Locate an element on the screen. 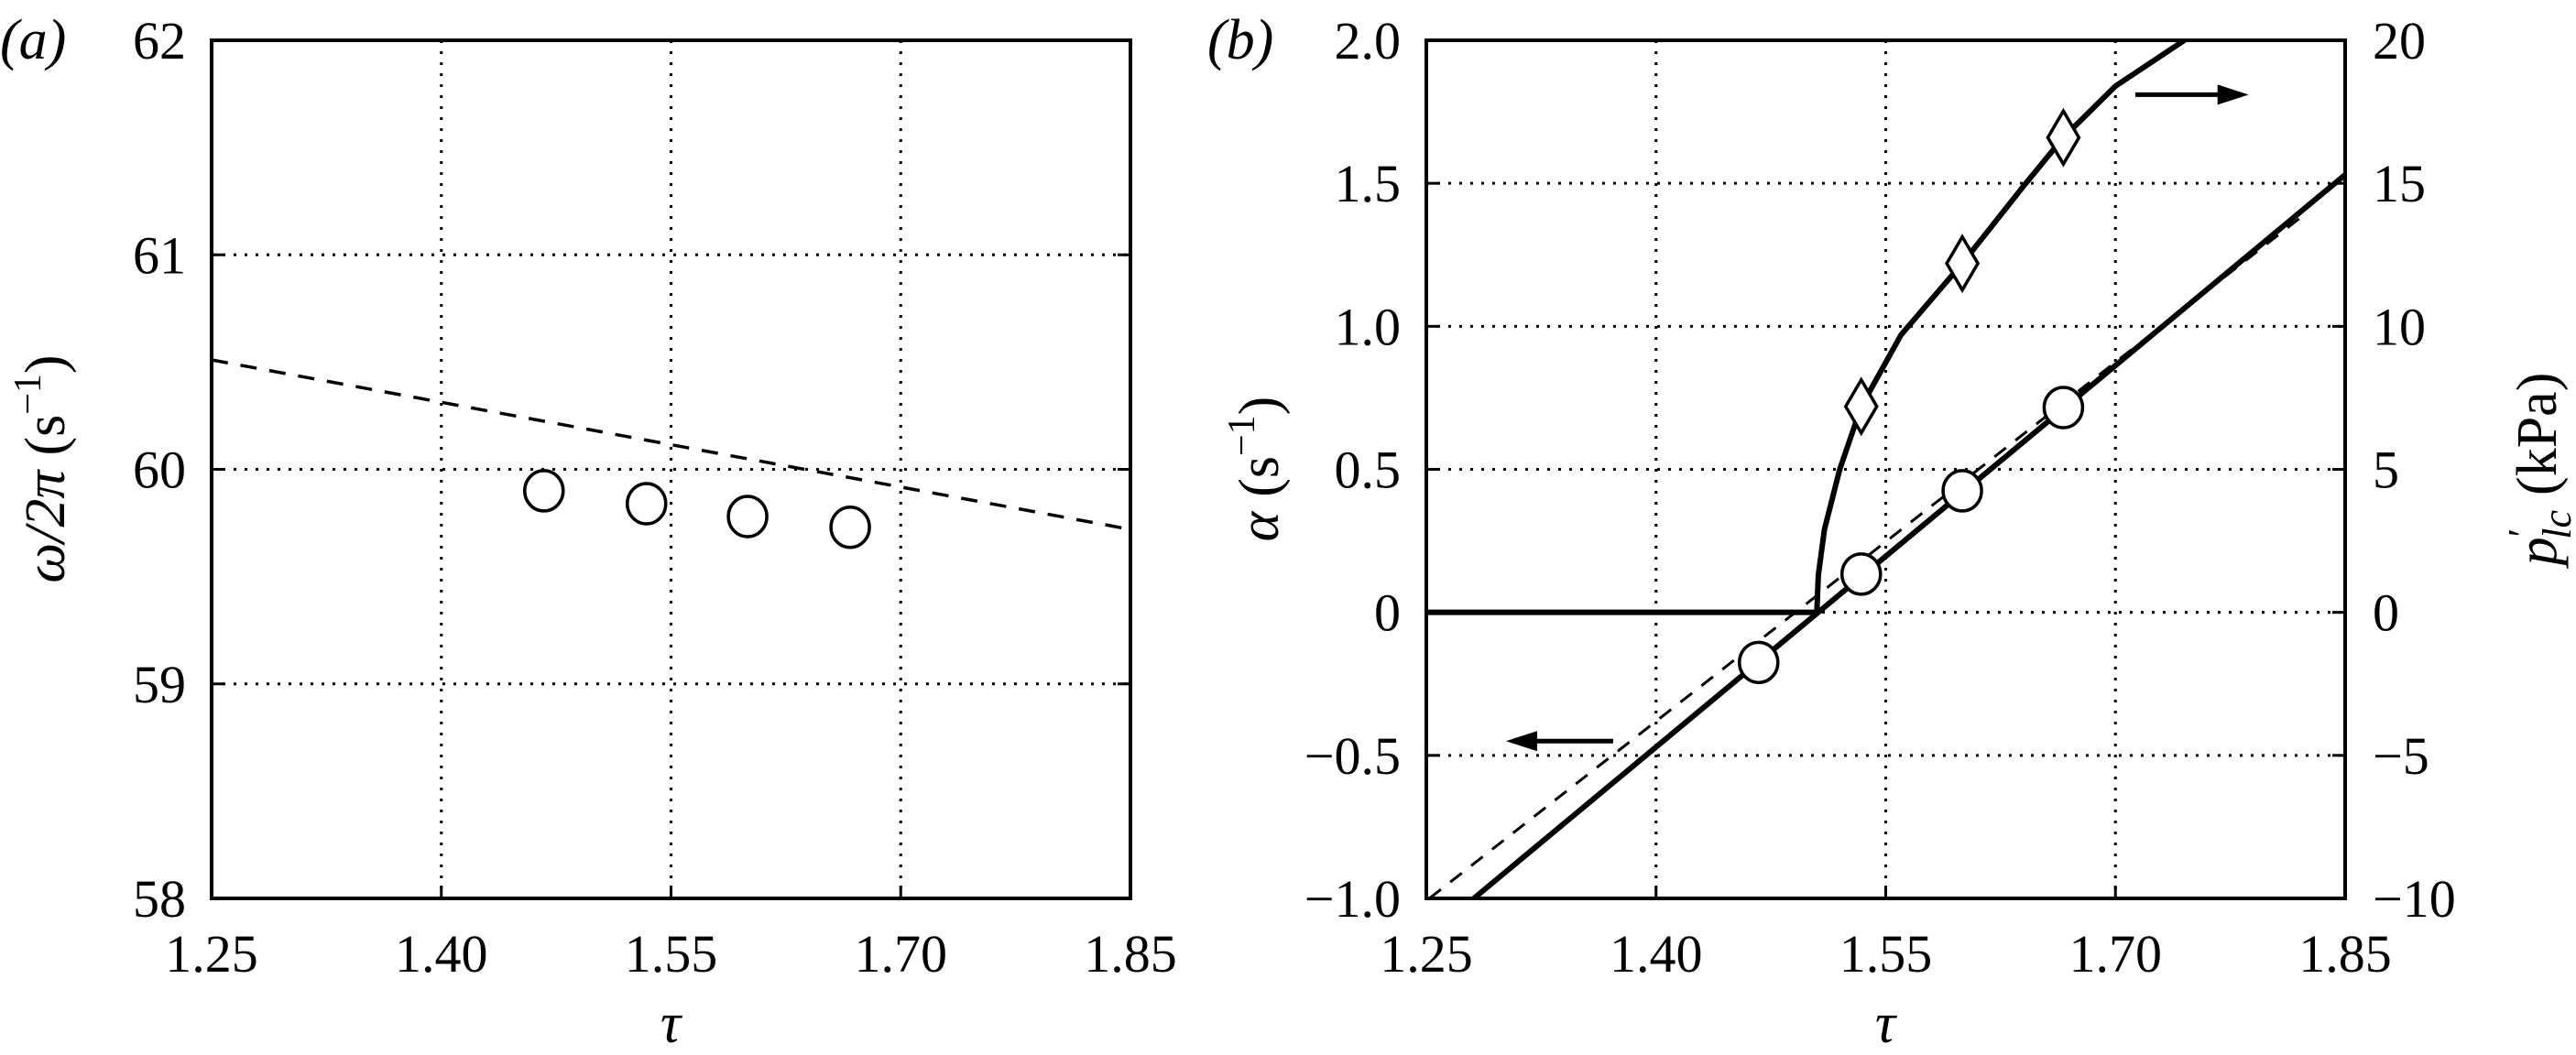 The image size is (2576, 1055). panel-b-ylabel-unit-open: (s is located at coordinates (1260, 477).